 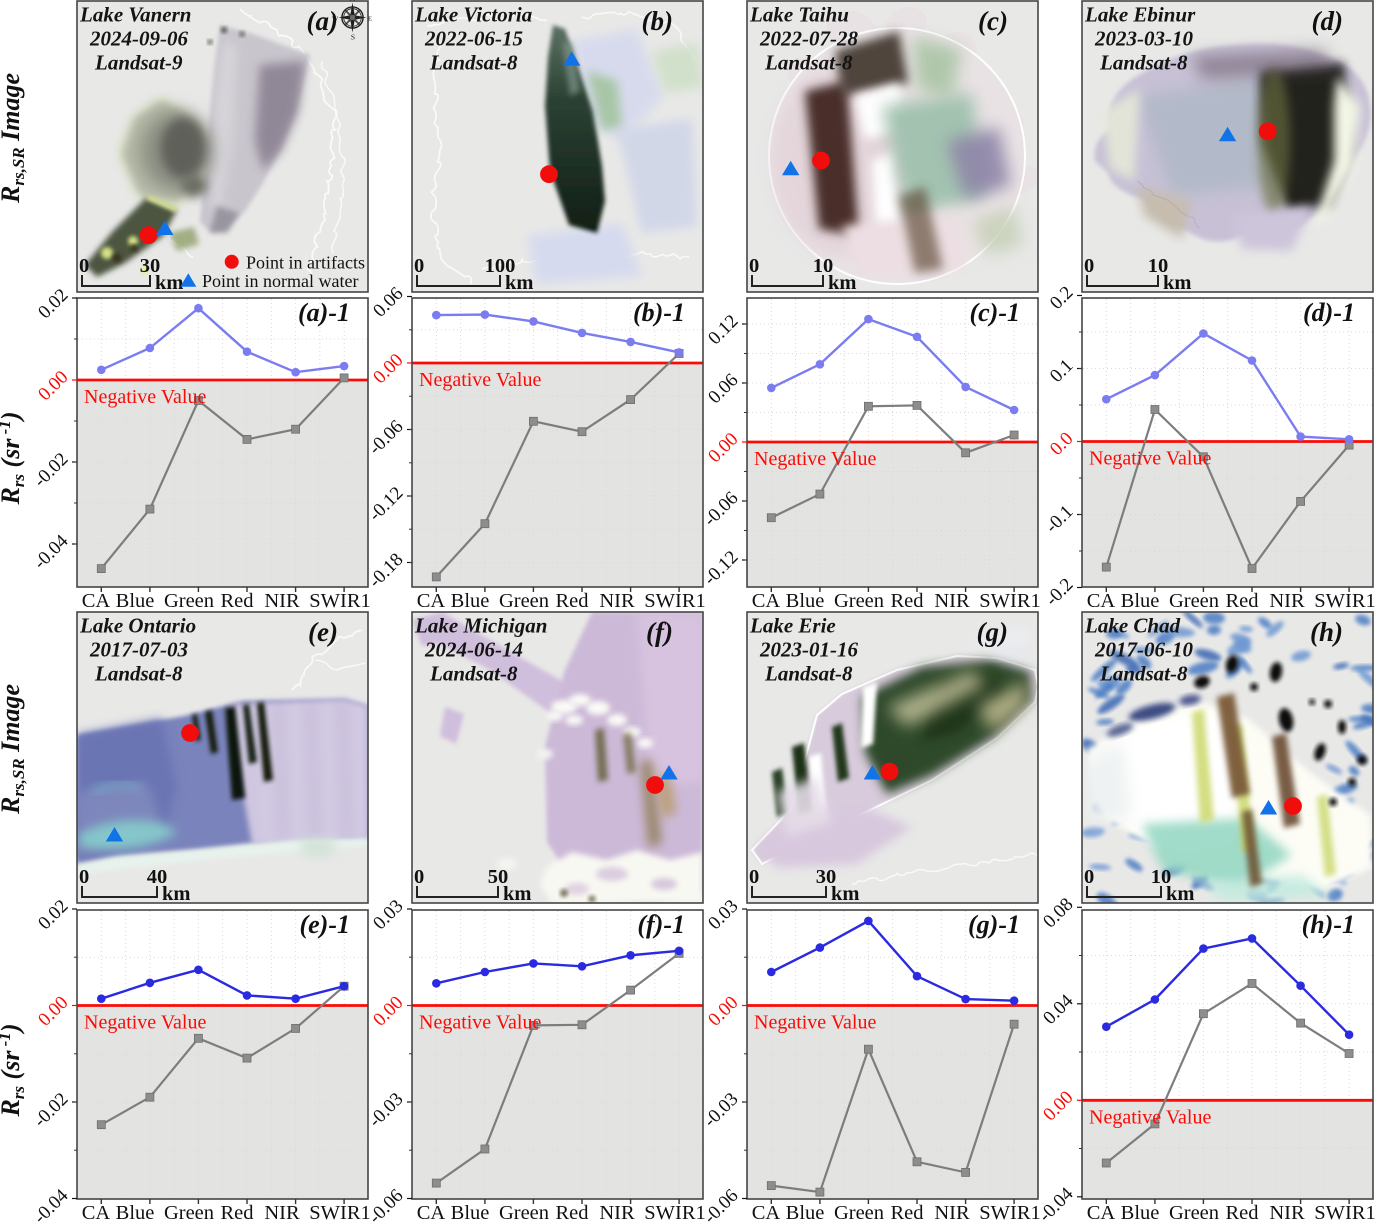 I want to click on svg-text: Landsat-9, so click(x=138, y=63).